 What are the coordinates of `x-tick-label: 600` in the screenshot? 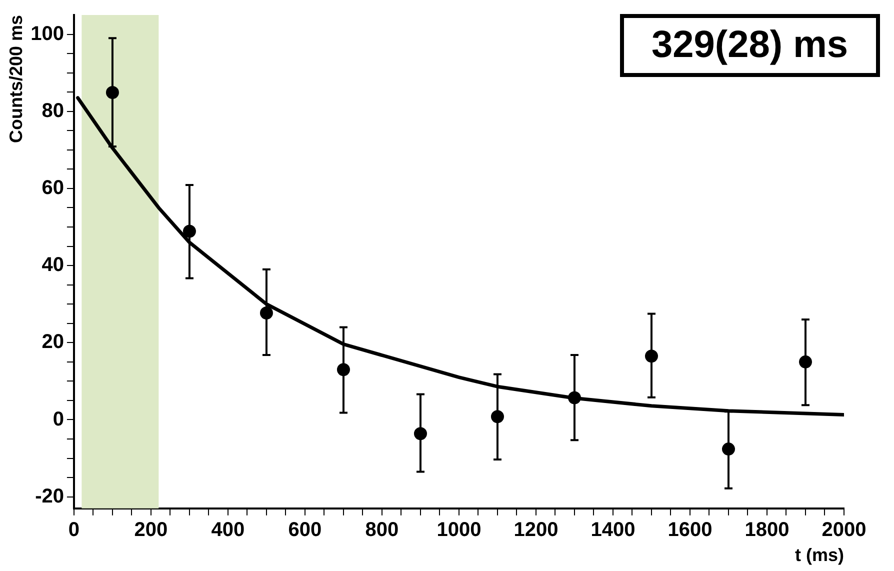 It's located at (305, 529).